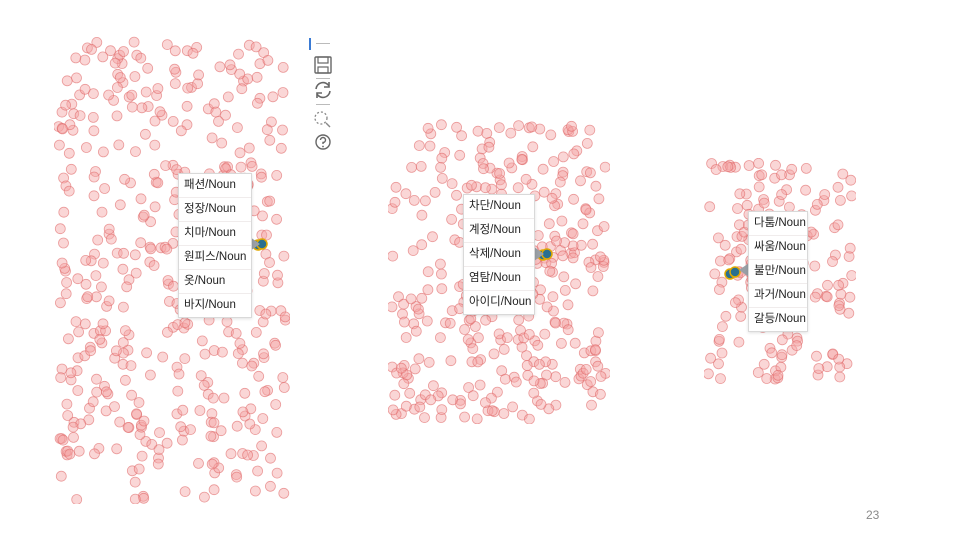  I want to click on tooltip-item: 정장/Noun, so click(215, 210).